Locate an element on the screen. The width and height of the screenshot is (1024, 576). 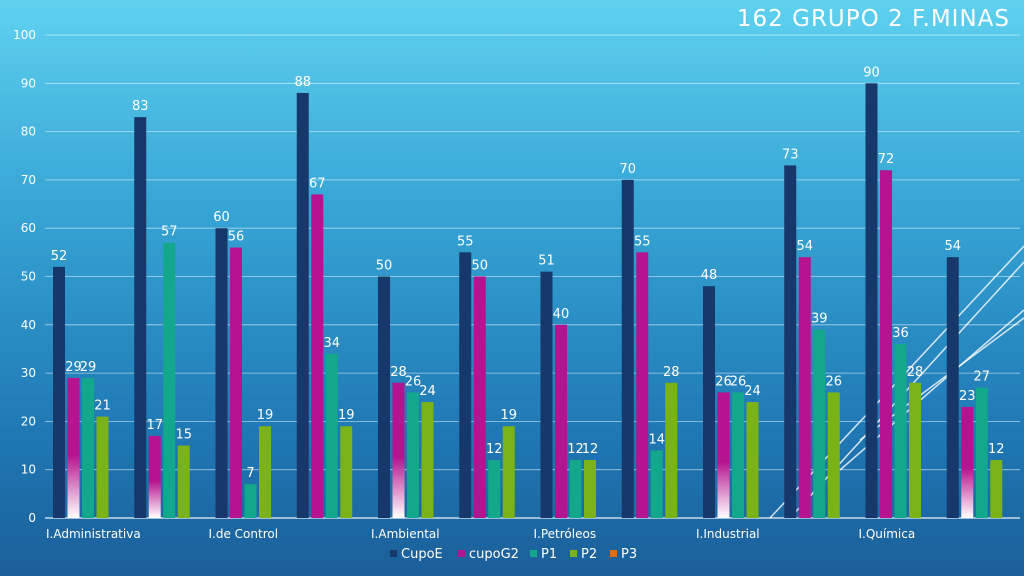
data-label: 21 is located at coordinates (102, 406).